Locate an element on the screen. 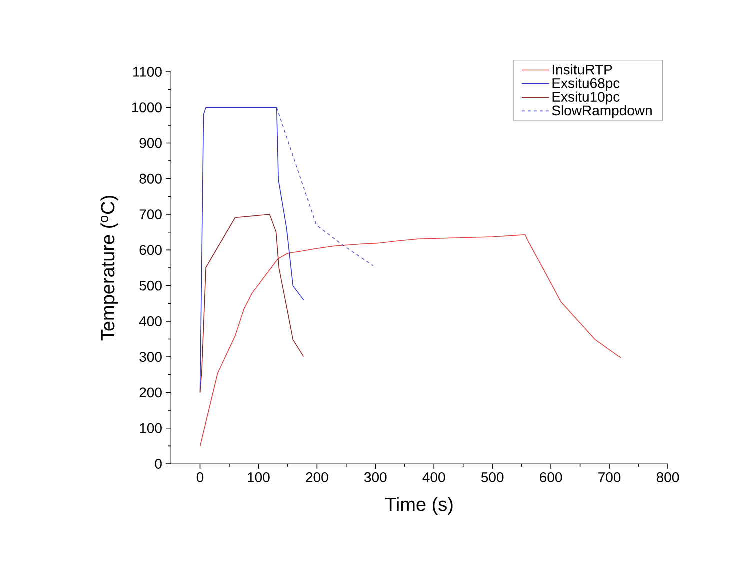 The height and width of the screenshot is (580, 752). x-axis-title: Time (s) is located at coordinates (419, 506).